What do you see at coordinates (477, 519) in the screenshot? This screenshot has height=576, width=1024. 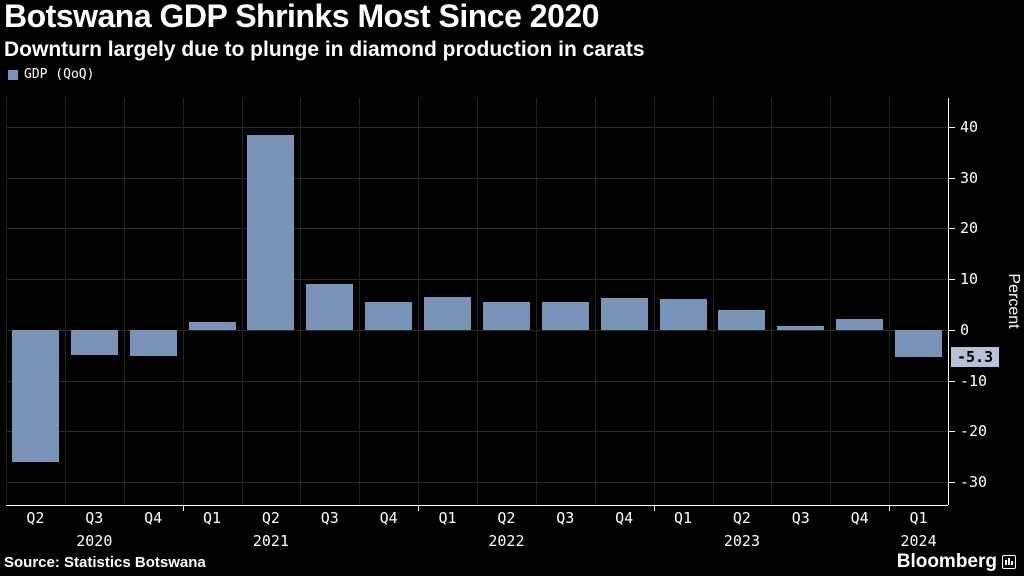 I see `x-axis-labels: Q2 Q3 Q4 Q1 Q2 Q3 Q4 Q1 Q2 Q3 Q4 Q1 Q2 Q3 Q4 Q1` at bounding box center [477, 519].